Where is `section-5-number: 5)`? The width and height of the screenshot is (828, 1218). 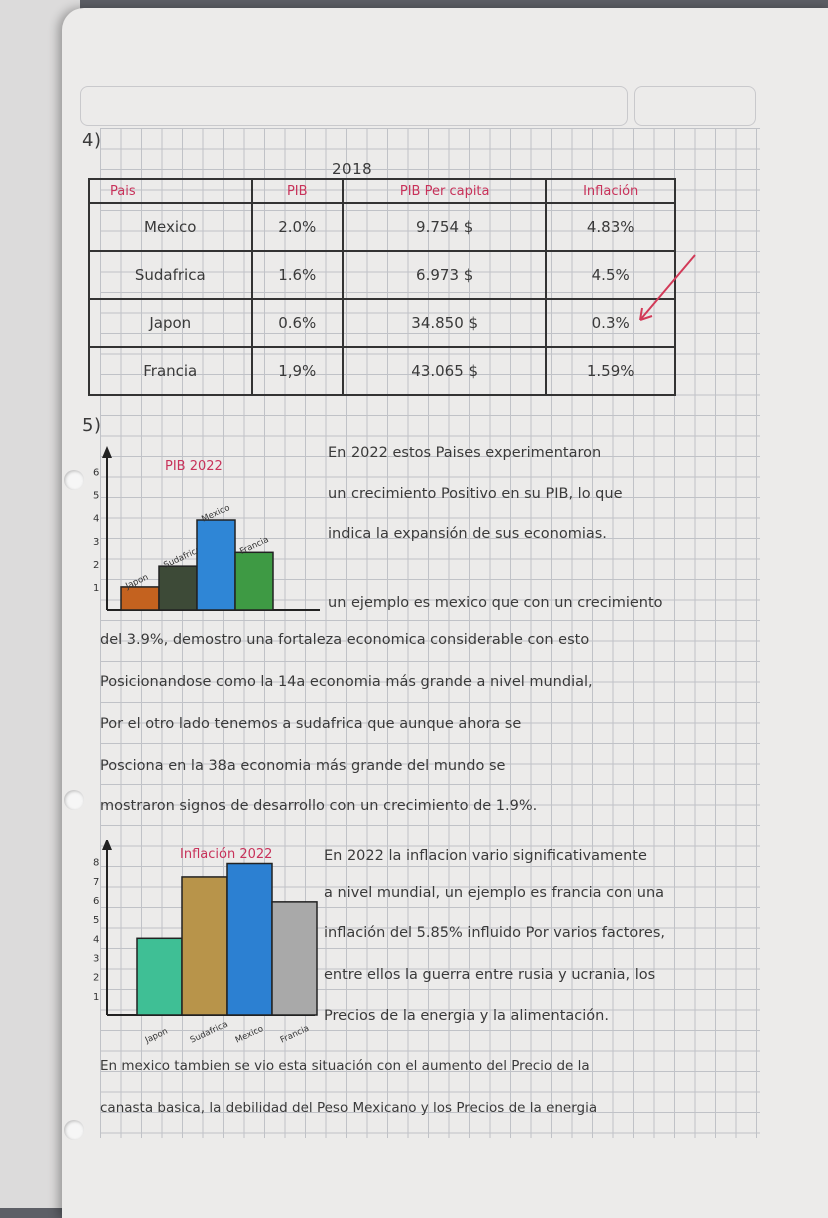
section-5-number: 5) is located at coordinates (92, 425).